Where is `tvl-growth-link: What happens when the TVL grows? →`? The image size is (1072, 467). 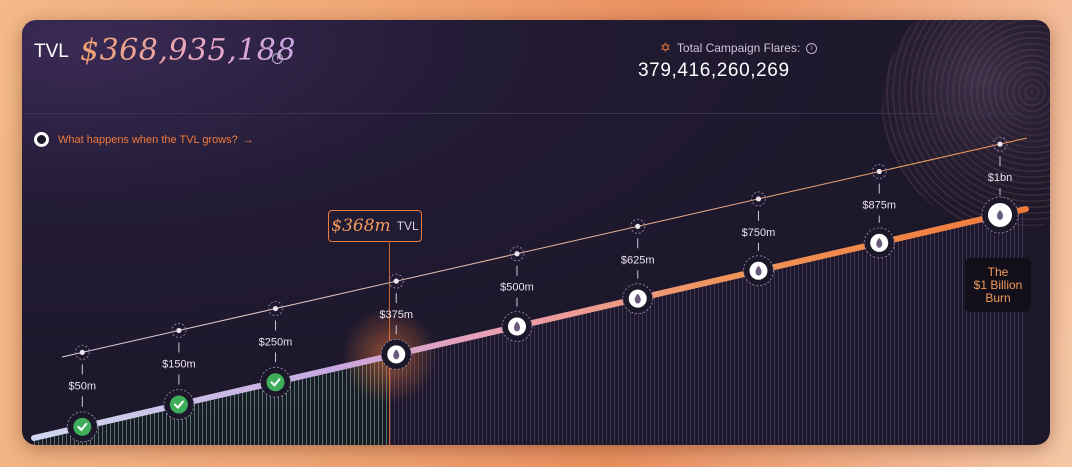
tvl-growth-link: What happens when the TVL grows? → is located at coordinates (144, 139).